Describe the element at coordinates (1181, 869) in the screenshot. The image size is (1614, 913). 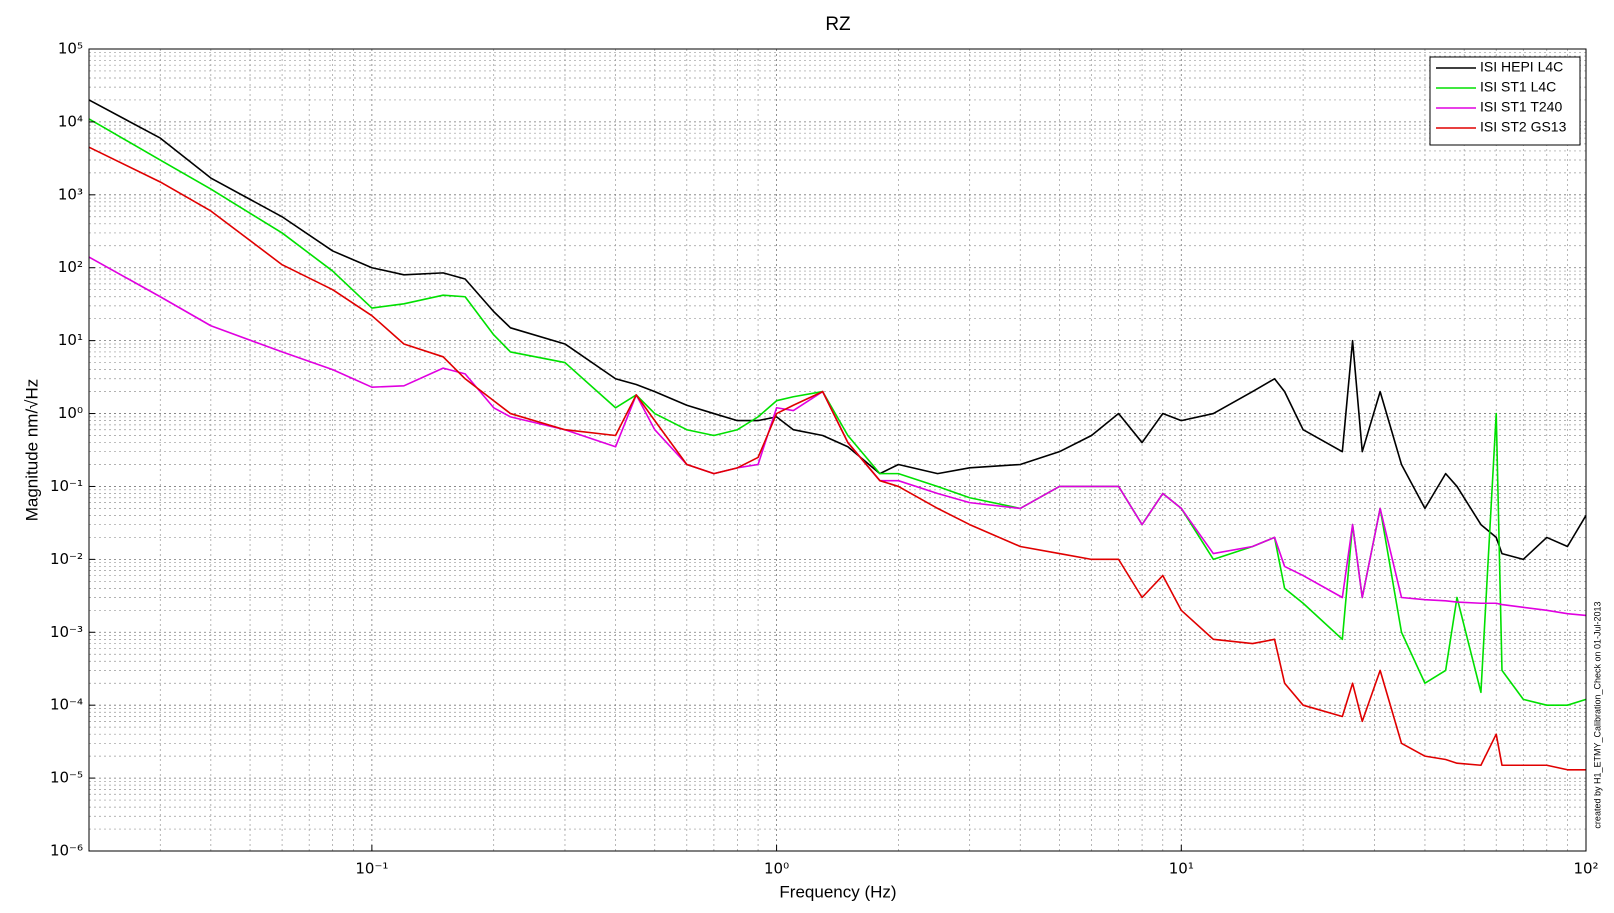
I see `x-tick-label: 10¹` at that location.